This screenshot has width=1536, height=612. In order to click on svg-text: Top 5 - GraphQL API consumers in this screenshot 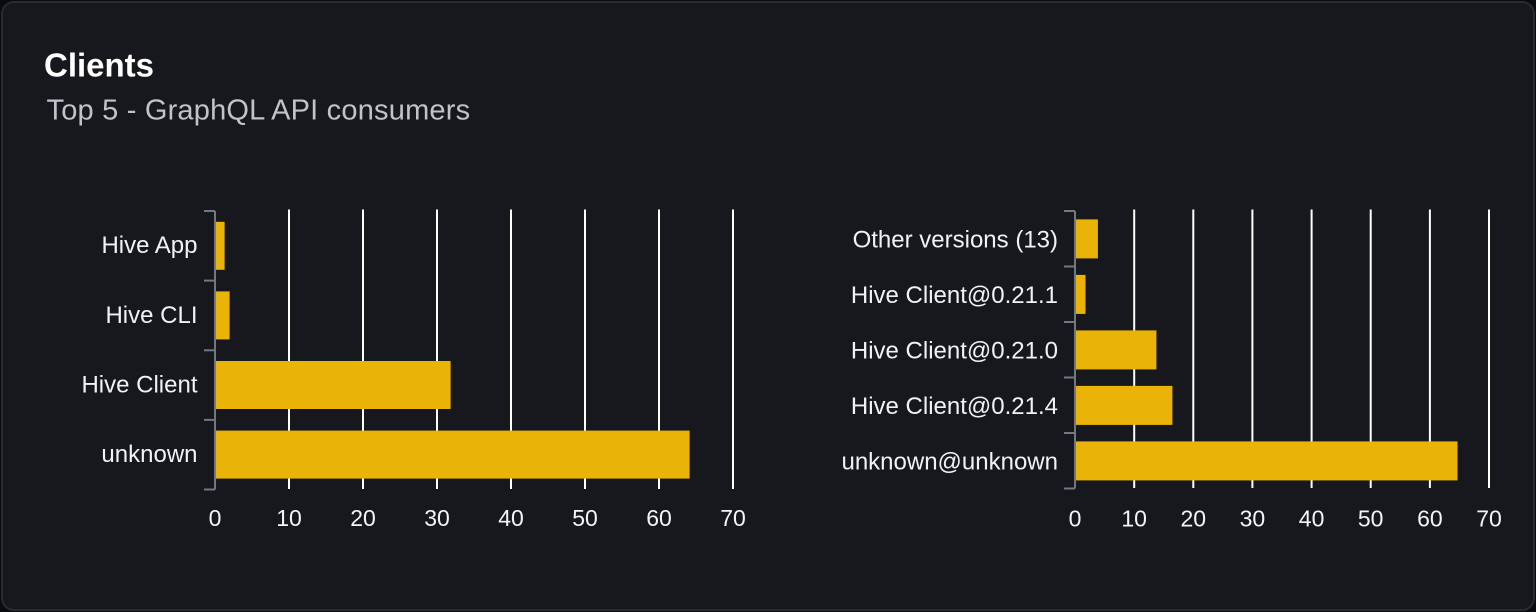, I will do `click(259, 111)`.